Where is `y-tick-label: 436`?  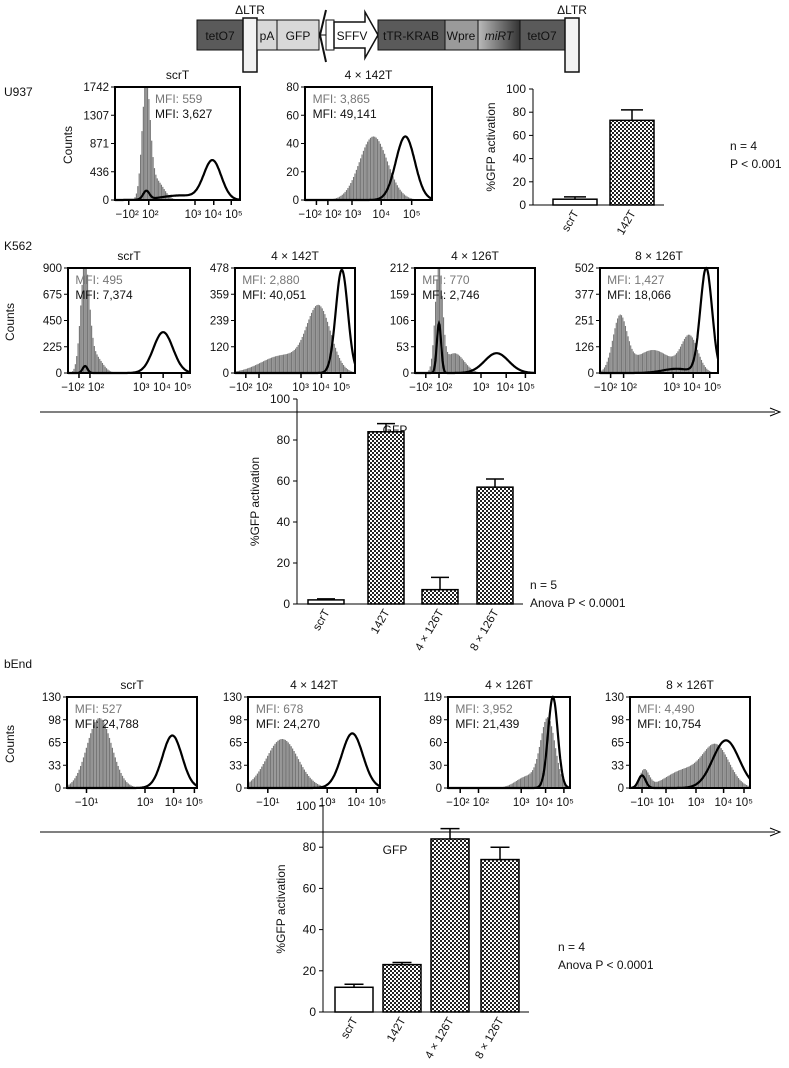
y-tick-label: 436 is located at coordinates (99, 173).